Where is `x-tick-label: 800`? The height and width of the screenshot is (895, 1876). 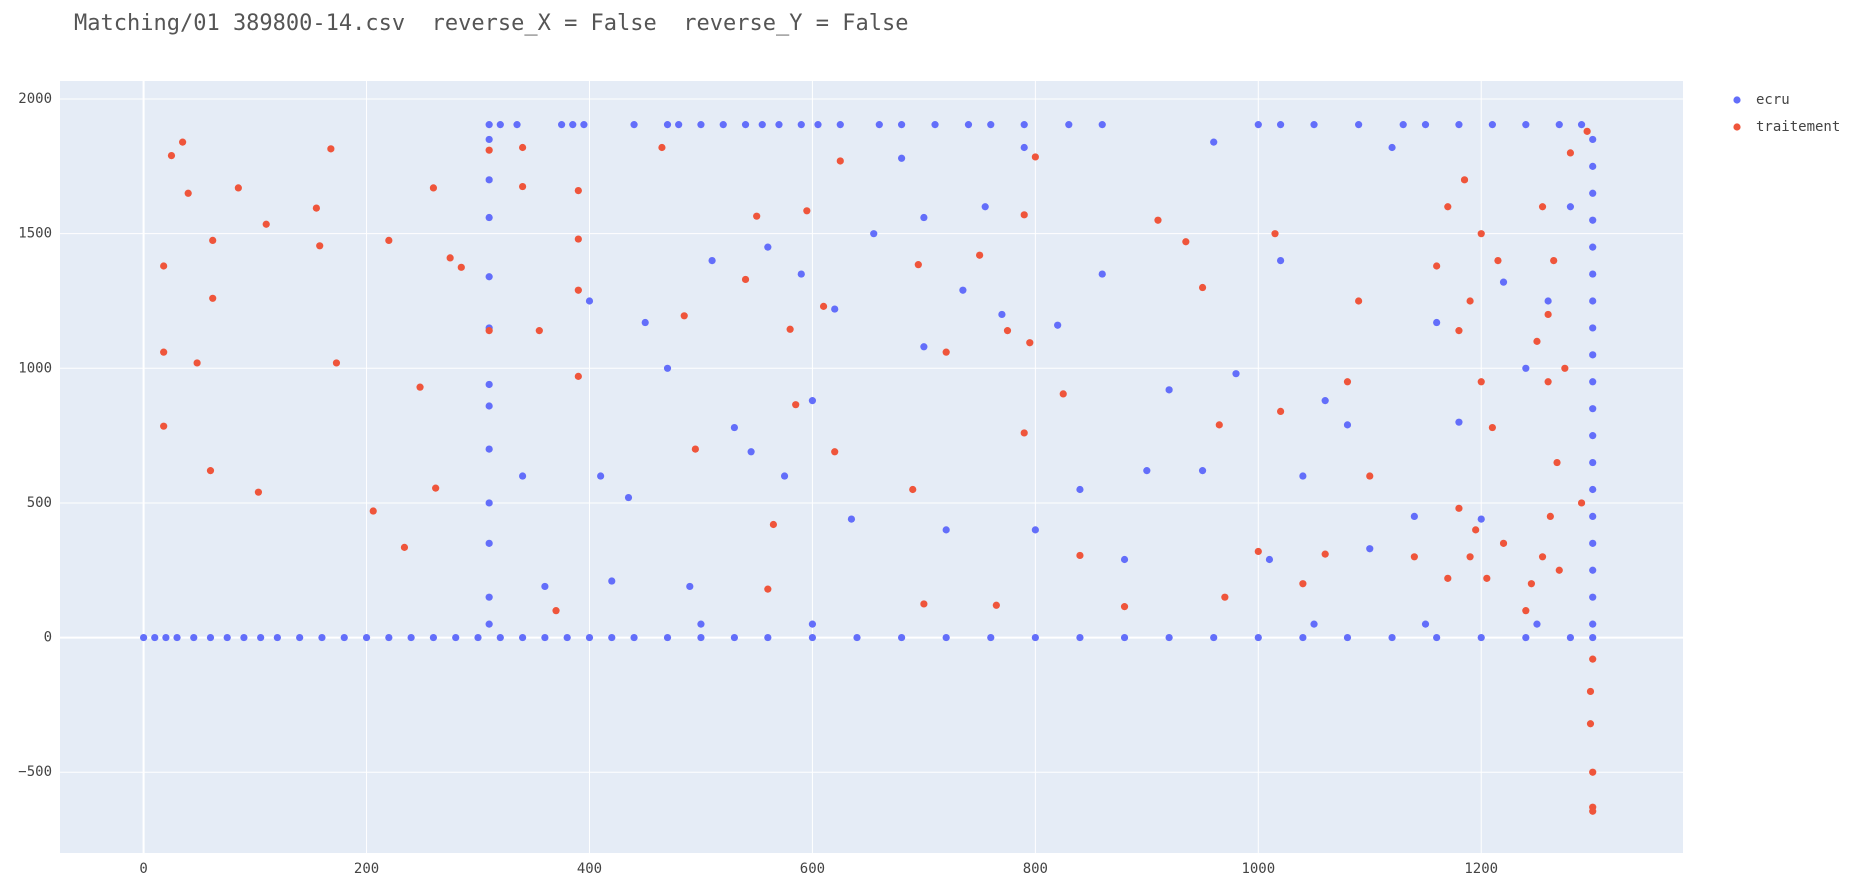 x-tick-label: 800 is located at coordinates (1035, 869).